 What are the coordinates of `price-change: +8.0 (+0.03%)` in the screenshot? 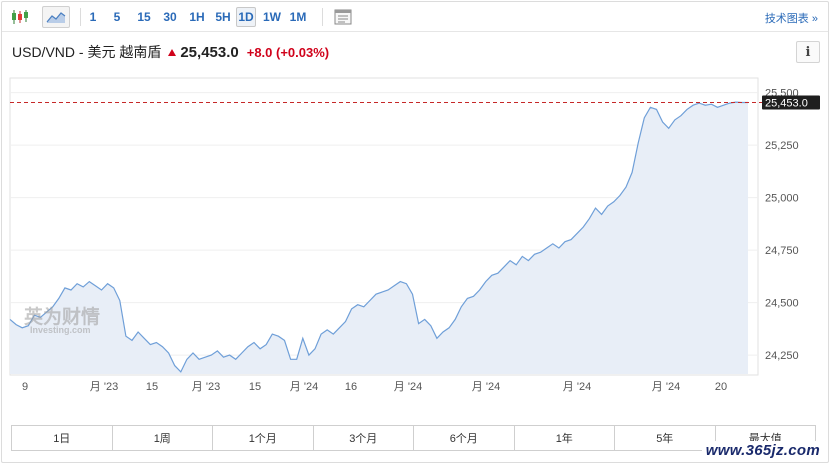 It's located at (288, 52).